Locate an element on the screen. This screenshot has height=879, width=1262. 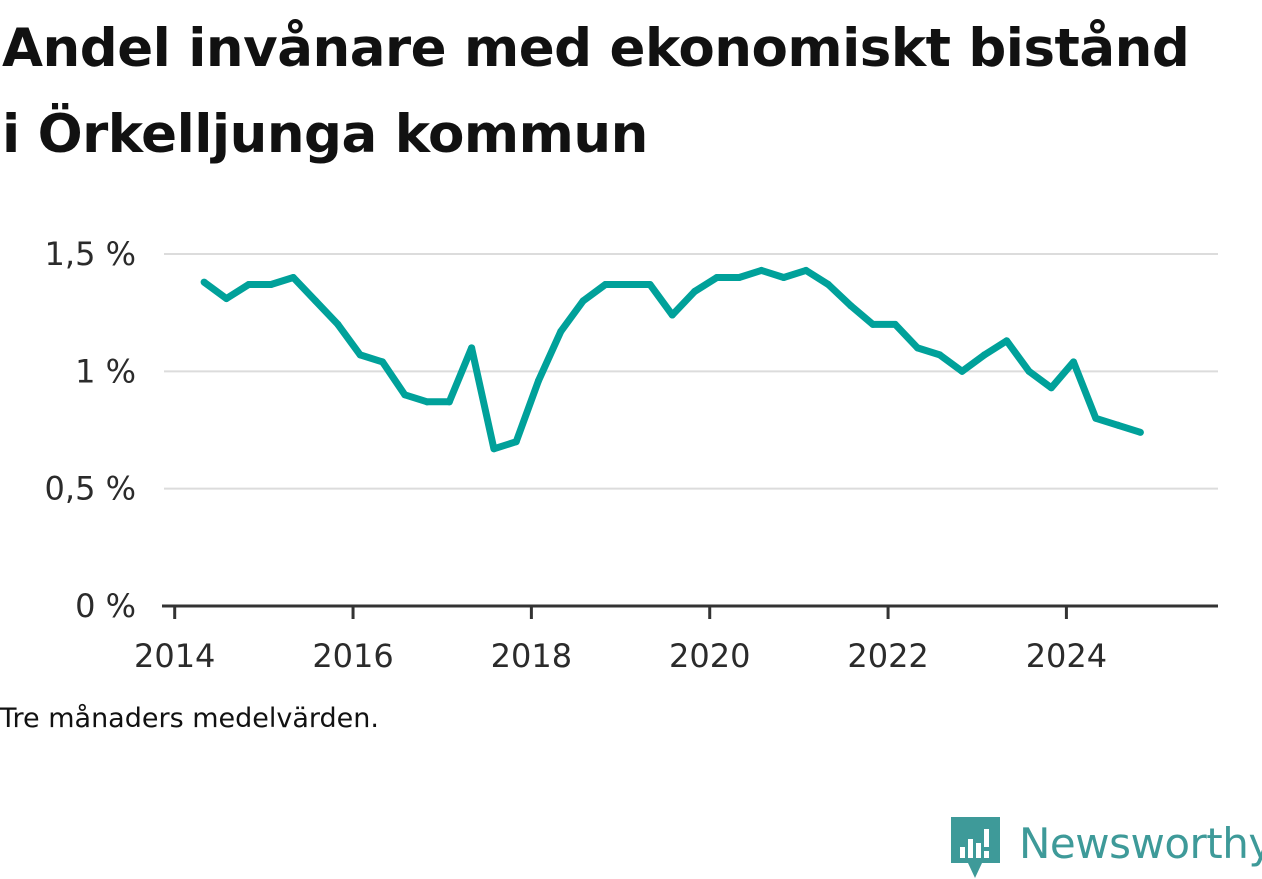
y-tick-label: 1 % is located at coordinates (105, 371).